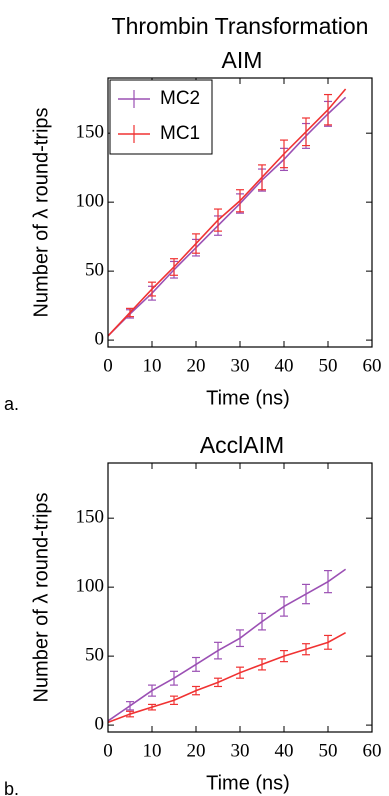  Describe the element at coordinates (11, 404) in the screenshot. I see `panel-label: a.` at that location.